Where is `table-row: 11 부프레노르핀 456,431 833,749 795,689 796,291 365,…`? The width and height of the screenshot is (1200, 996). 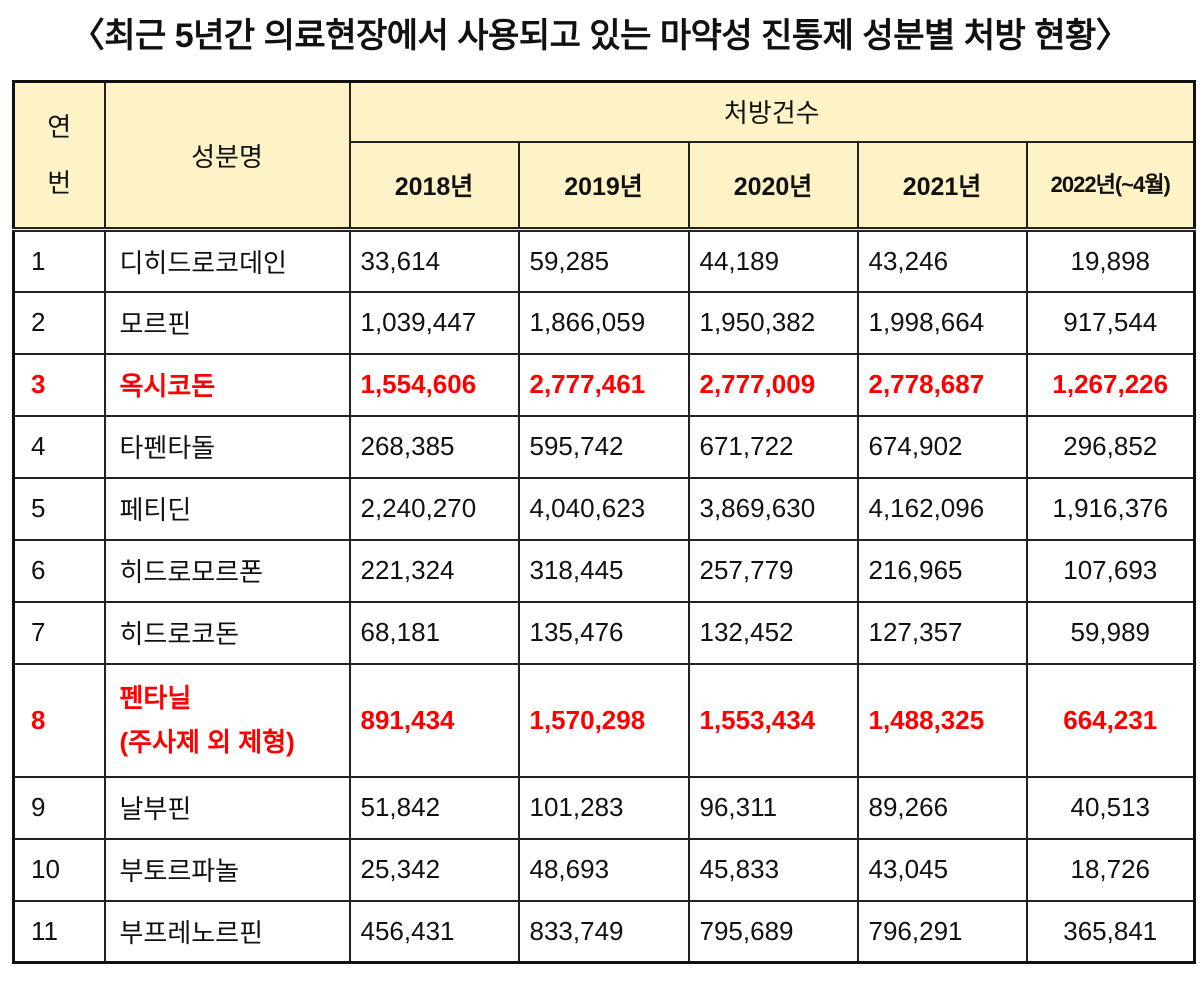 table-row: 11 부프레노르핀 456,431 833,749 795,689 796,291 365,… is located at coordinates (604, 931).